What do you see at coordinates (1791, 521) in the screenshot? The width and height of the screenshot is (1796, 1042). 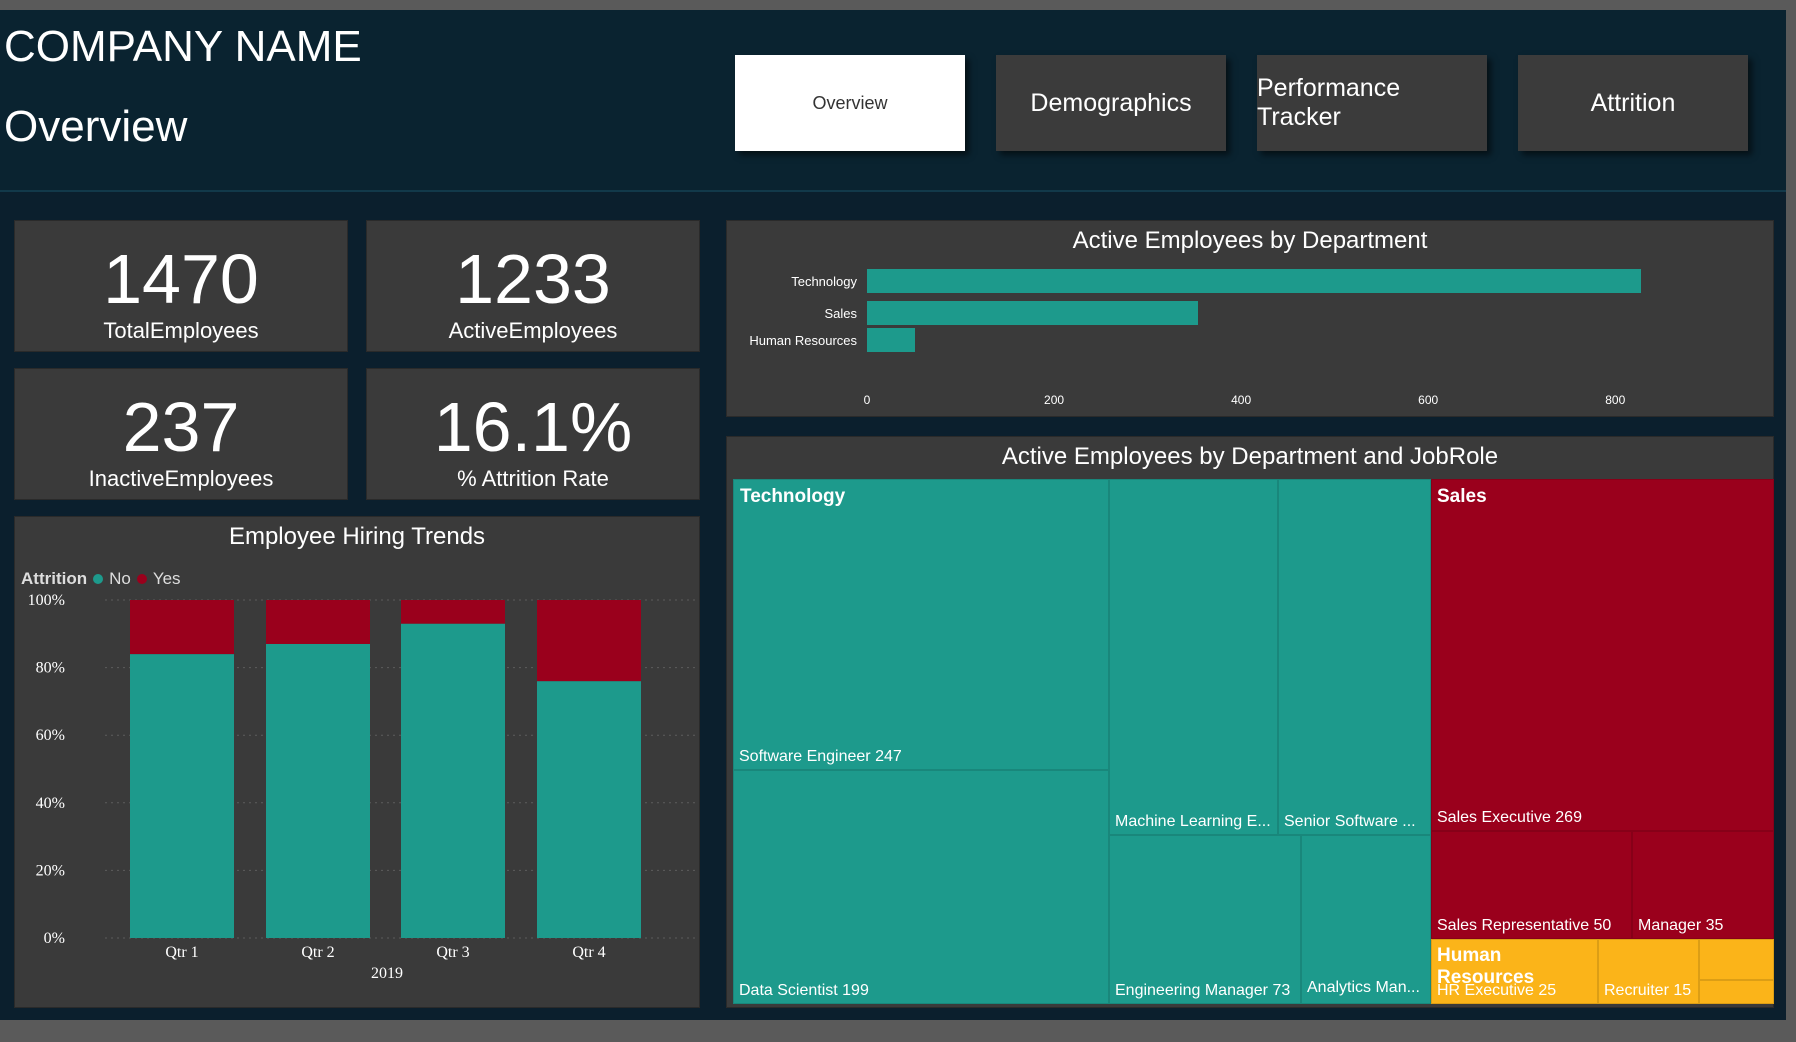 I see `window-right-border` at bounding box center [1791, 521].